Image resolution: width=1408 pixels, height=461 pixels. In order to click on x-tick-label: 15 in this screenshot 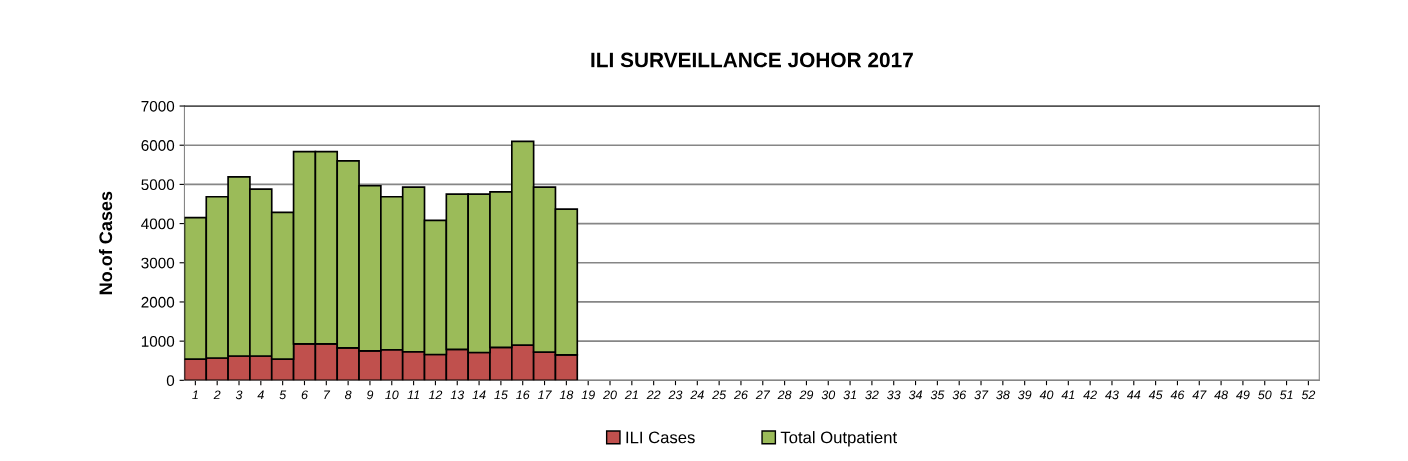, I will do `click(501, 395)`.